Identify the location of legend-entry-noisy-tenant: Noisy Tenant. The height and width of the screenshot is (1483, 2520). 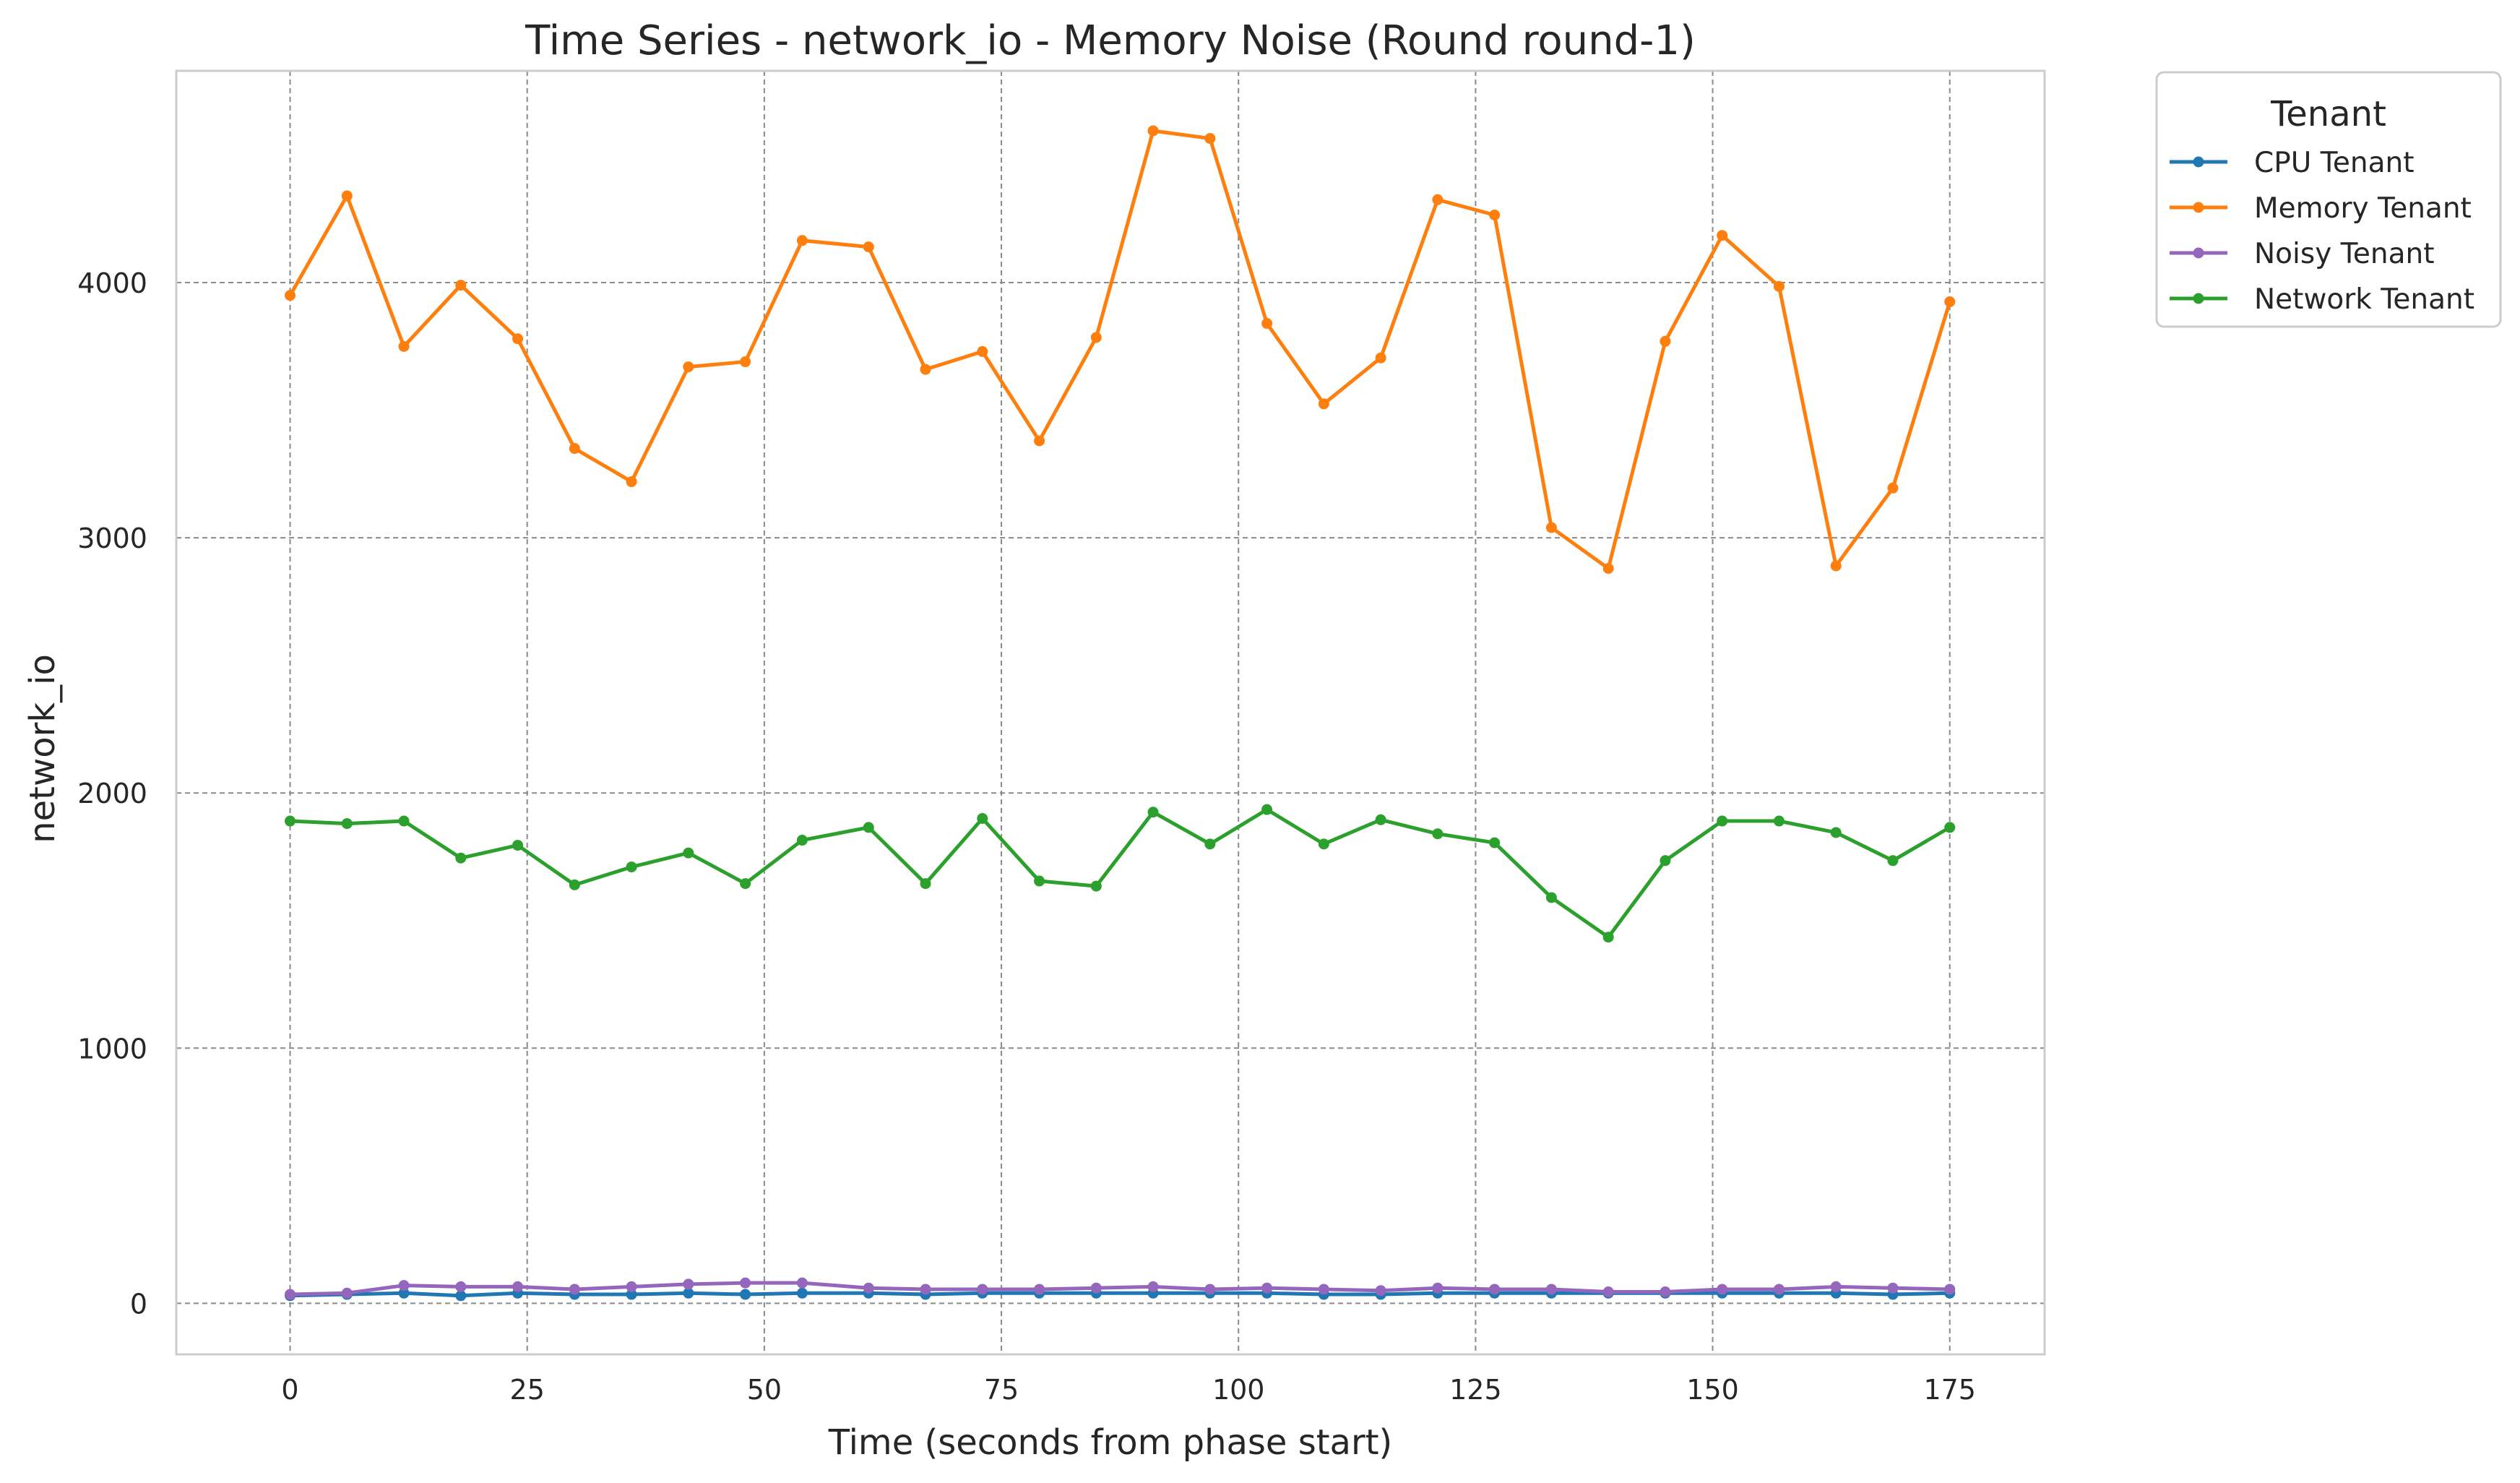
(2302, 254).